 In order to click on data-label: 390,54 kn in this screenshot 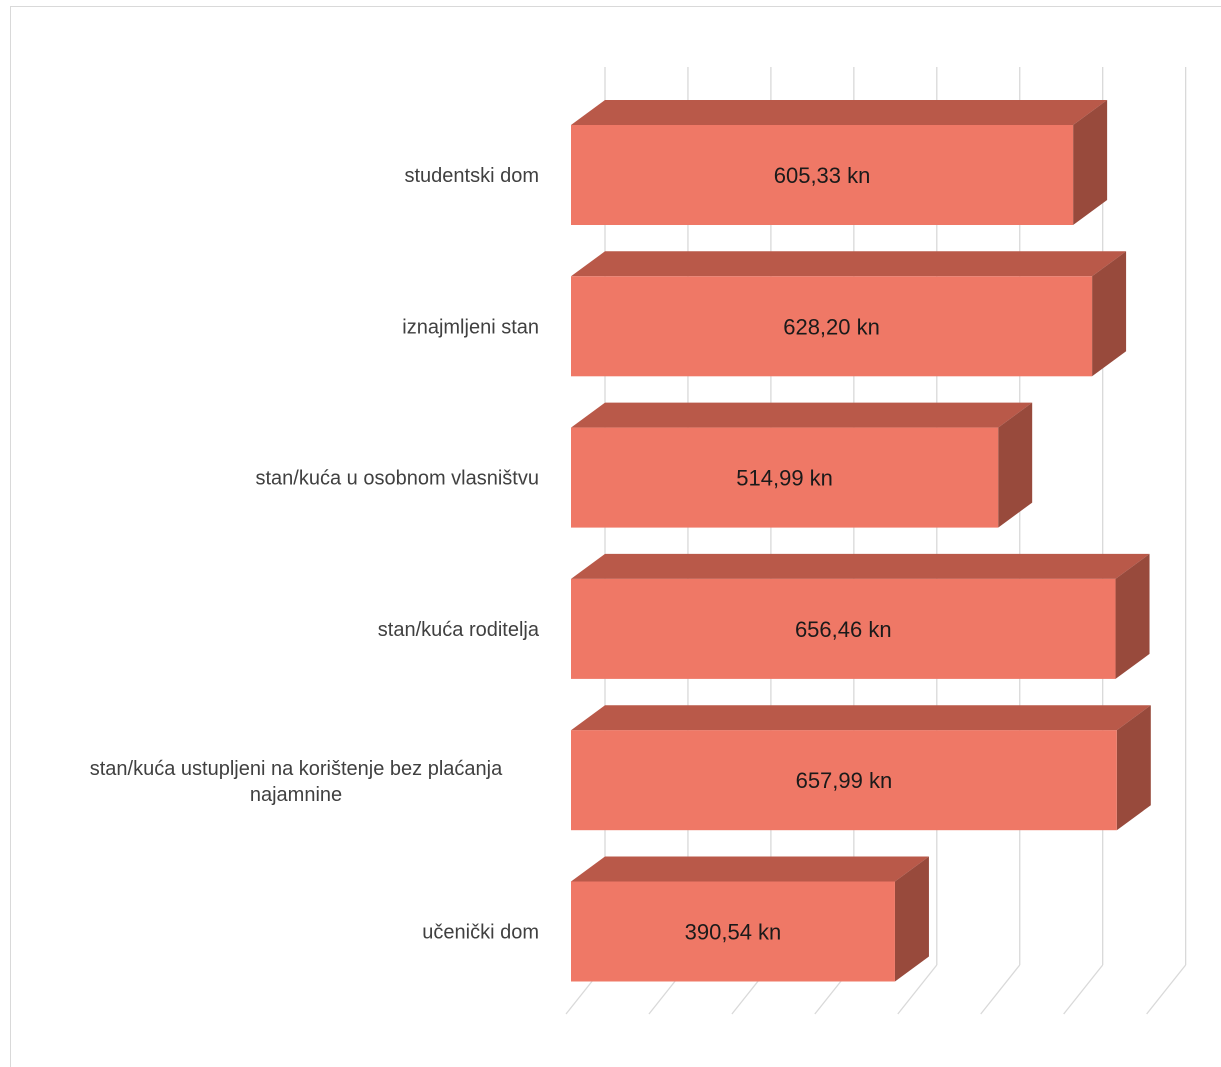, I will do `click(733, 932)`.